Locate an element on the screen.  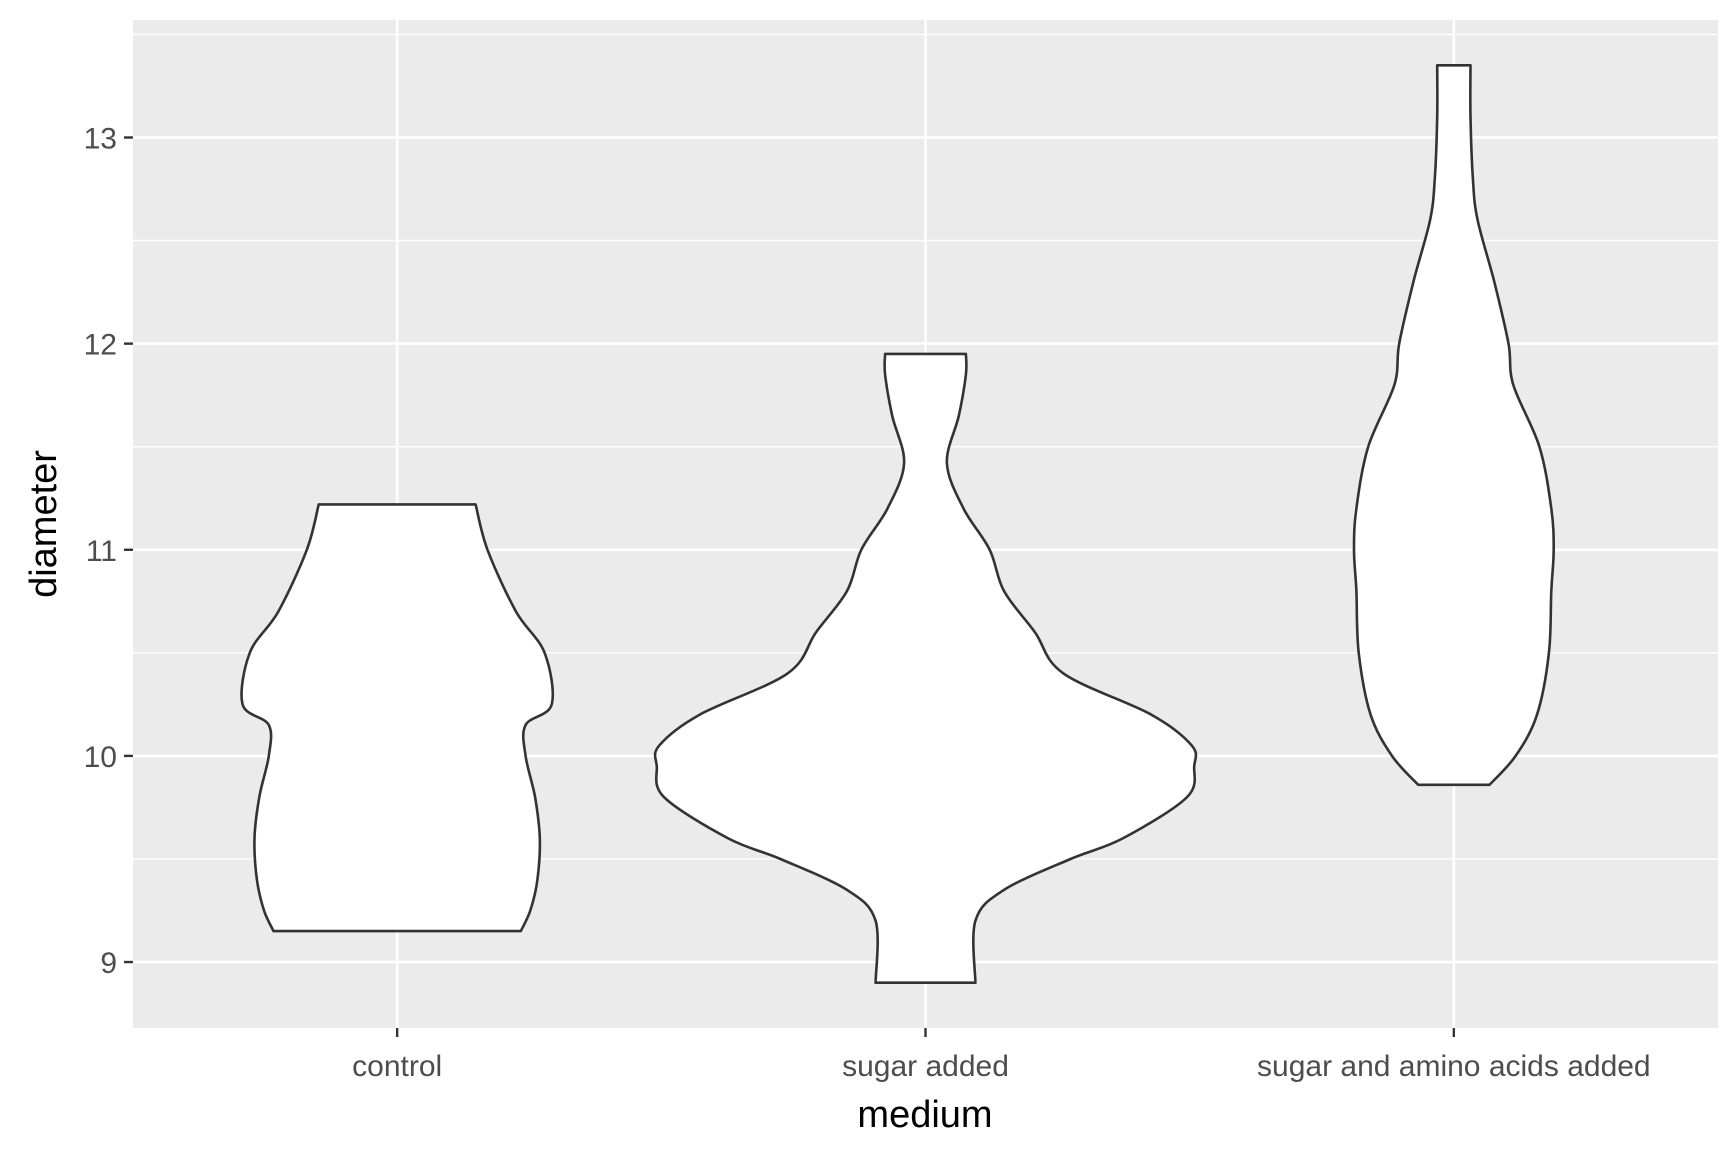
y-tick-label: 13 is located at coordinates (100, 138).